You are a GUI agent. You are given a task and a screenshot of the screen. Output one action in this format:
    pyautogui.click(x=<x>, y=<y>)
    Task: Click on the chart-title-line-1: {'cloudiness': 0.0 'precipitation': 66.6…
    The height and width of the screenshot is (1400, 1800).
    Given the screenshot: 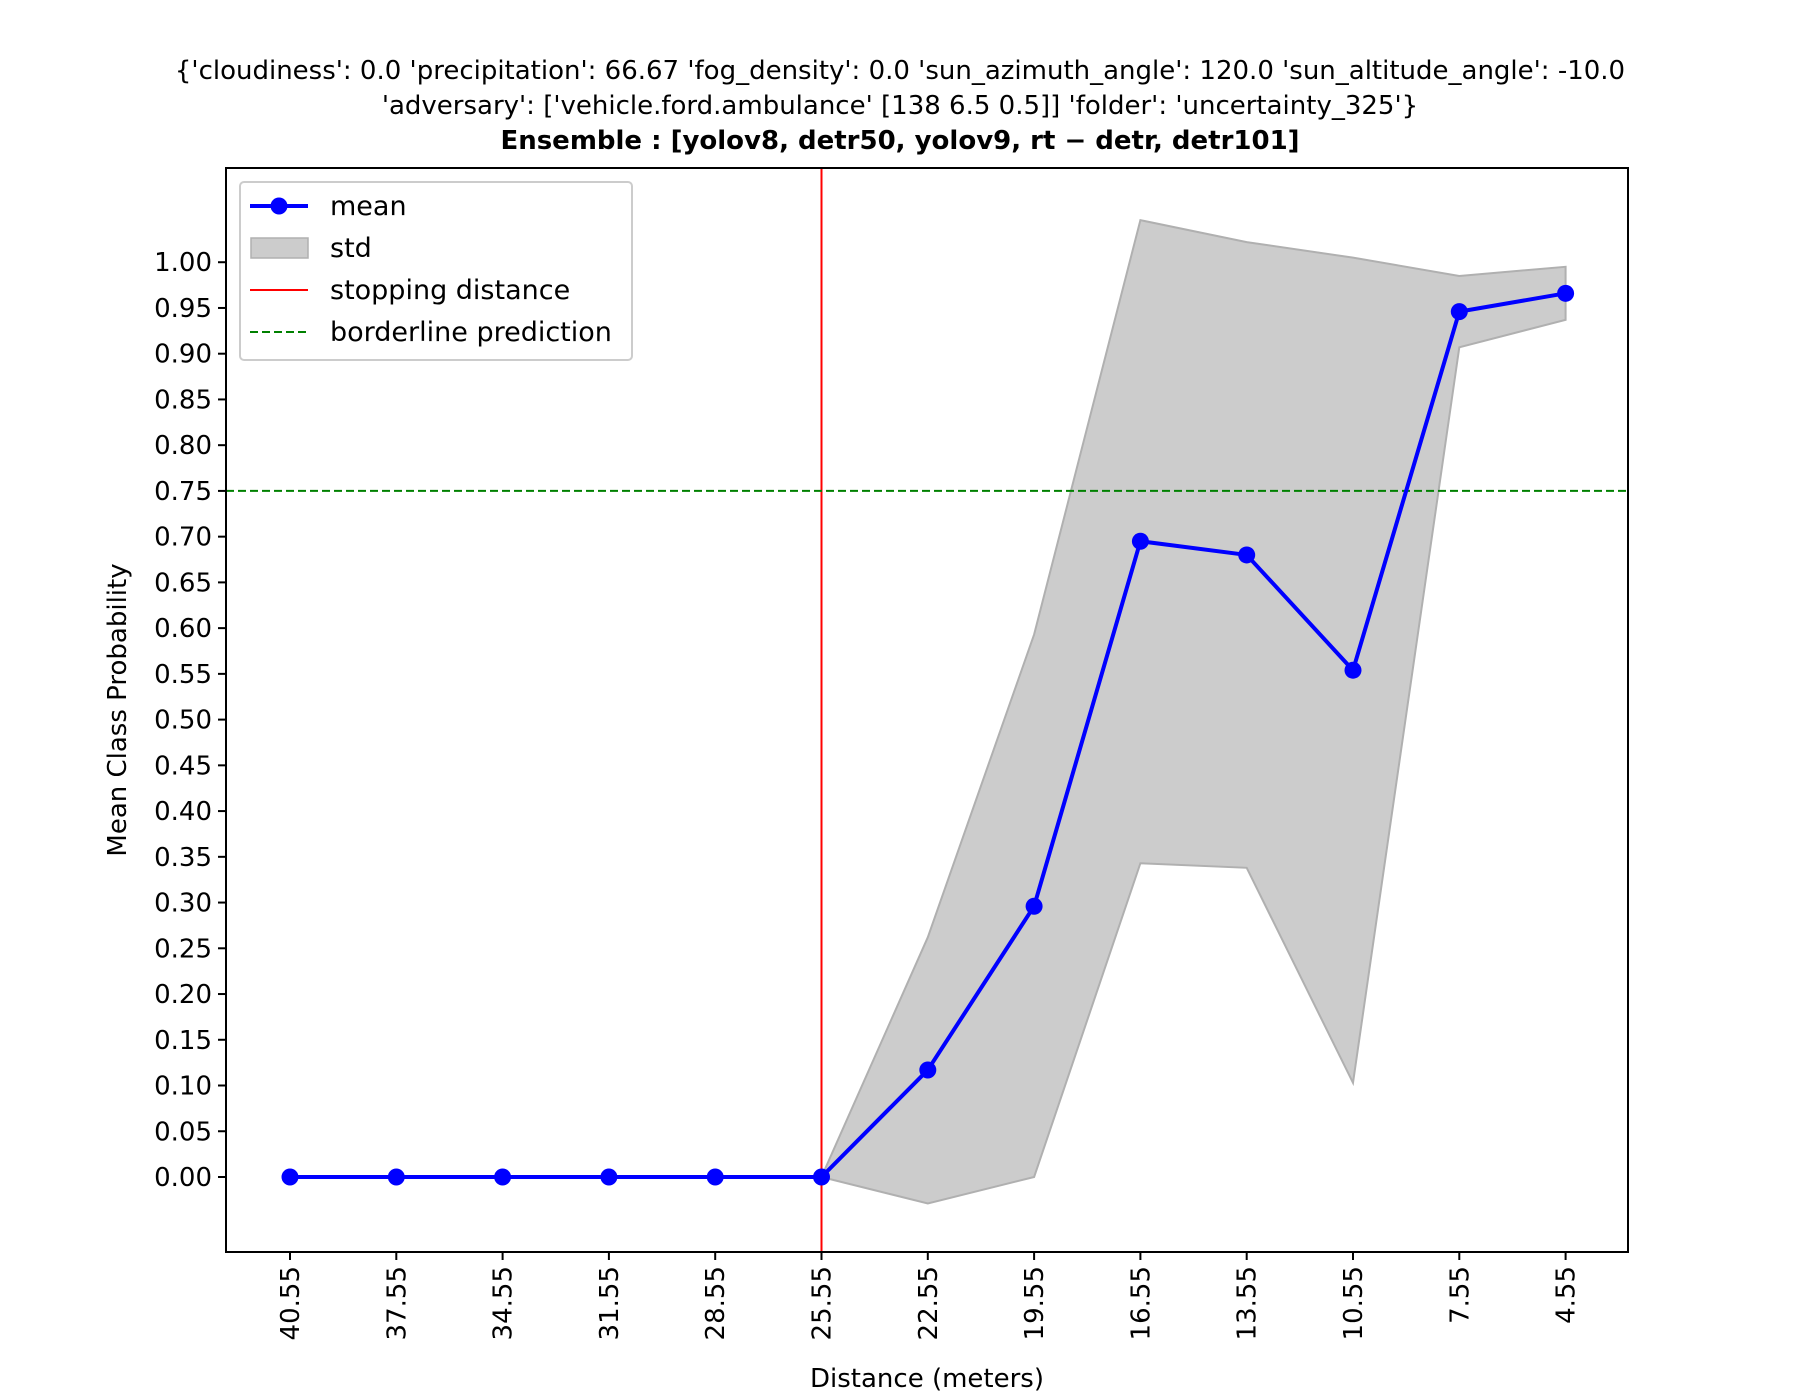 What is the action you would take?
    pyautogui.click(x=900, y=71)
    